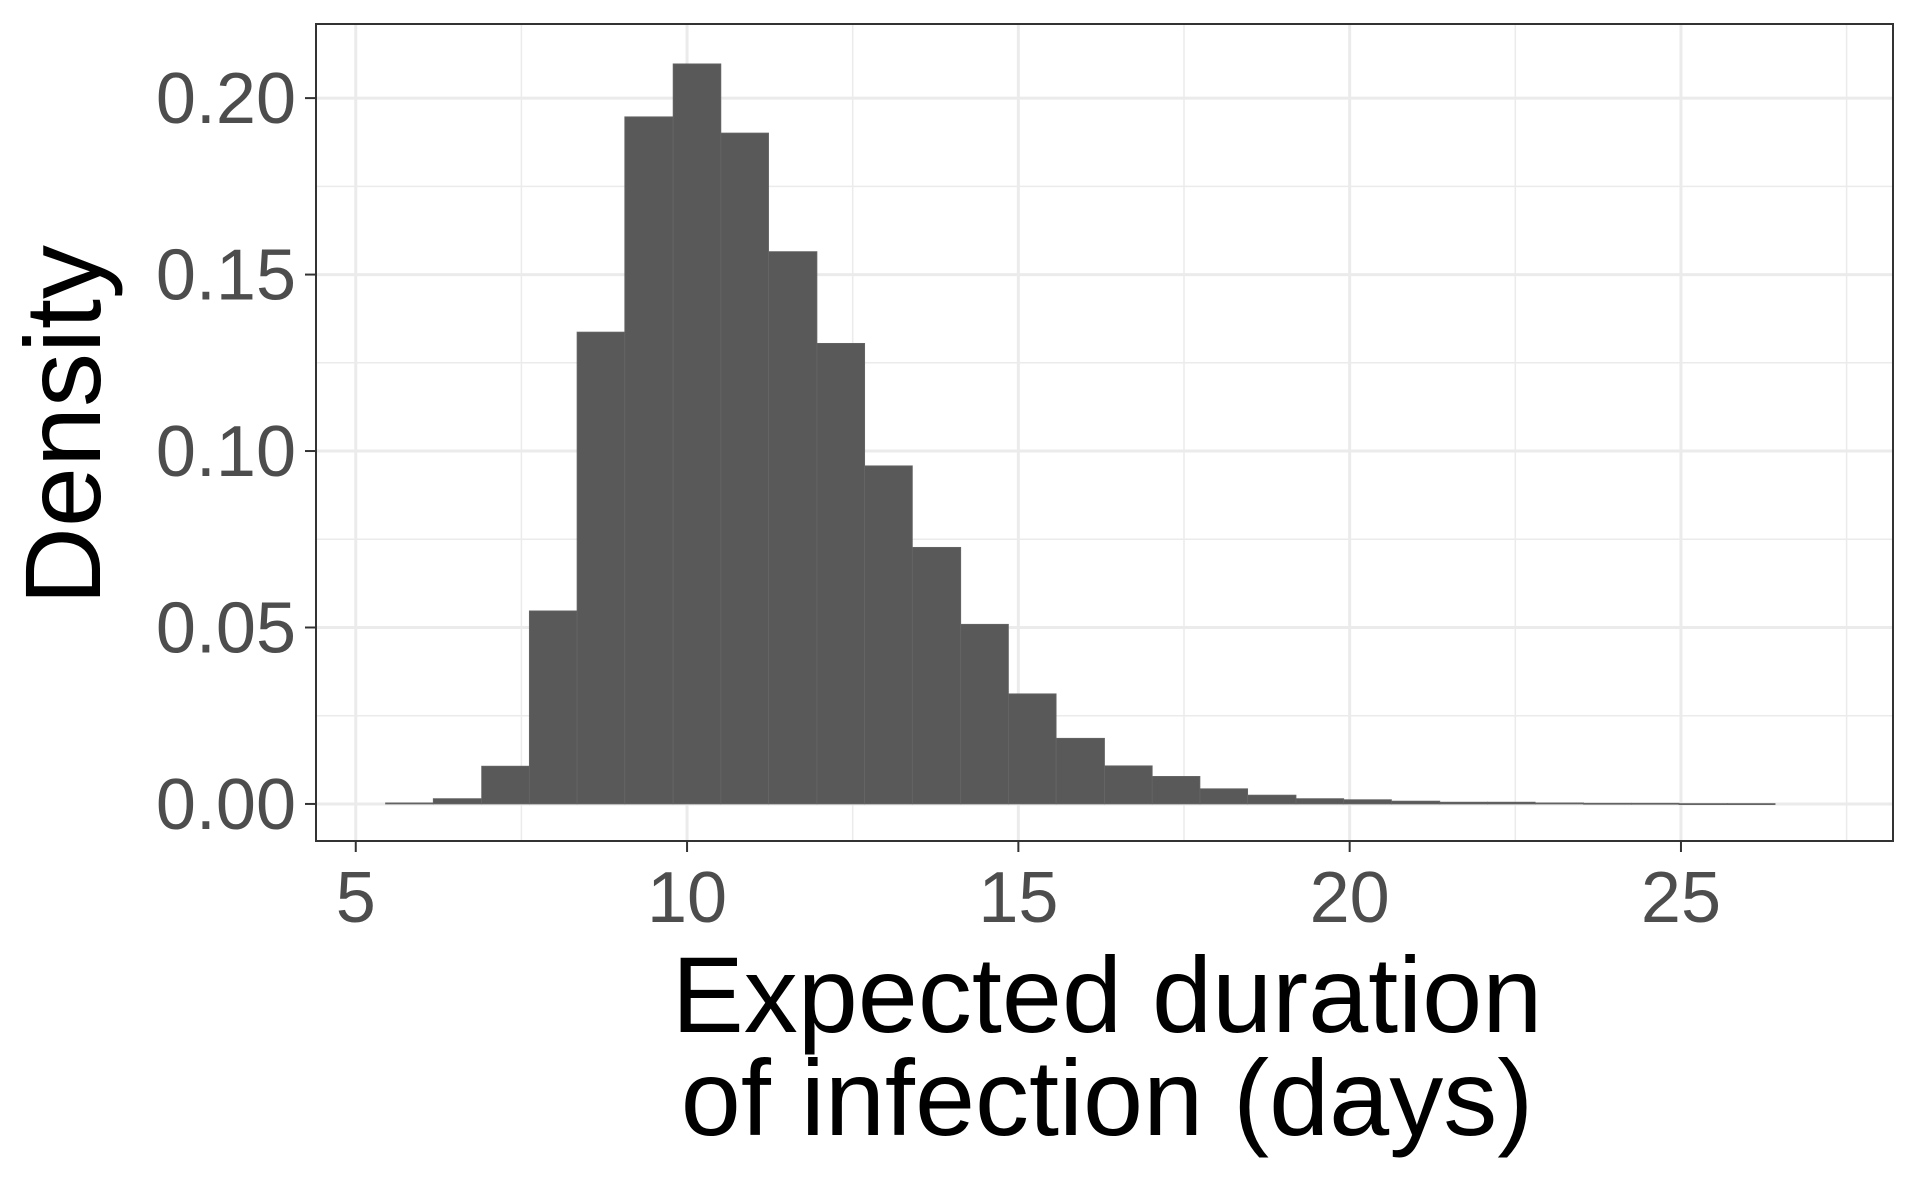  Describe the element at coordinates (226, 452) in the screenshot. I see `y-tick-label: 0.10` at that location.